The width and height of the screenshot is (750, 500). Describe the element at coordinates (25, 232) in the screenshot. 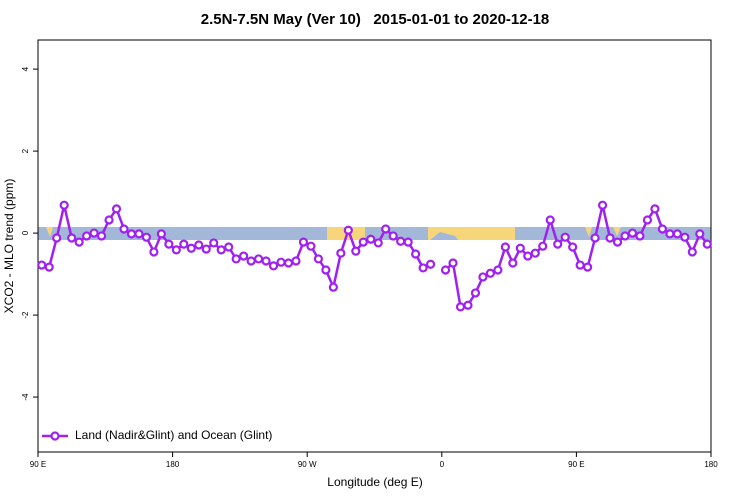

I see `y-tick-label: 0` at that location.